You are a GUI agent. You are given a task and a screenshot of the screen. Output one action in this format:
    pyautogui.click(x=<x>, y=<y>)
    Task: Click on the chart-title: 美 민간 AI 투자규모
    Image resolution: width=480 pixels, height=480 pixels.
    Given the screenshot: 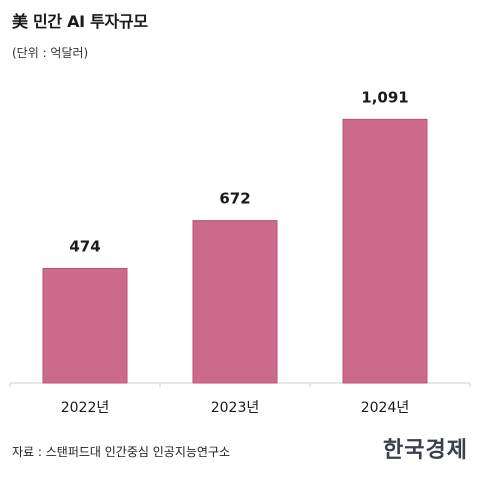 What is the action you would take?
    pyautogui.click(x=80, y=21)
    